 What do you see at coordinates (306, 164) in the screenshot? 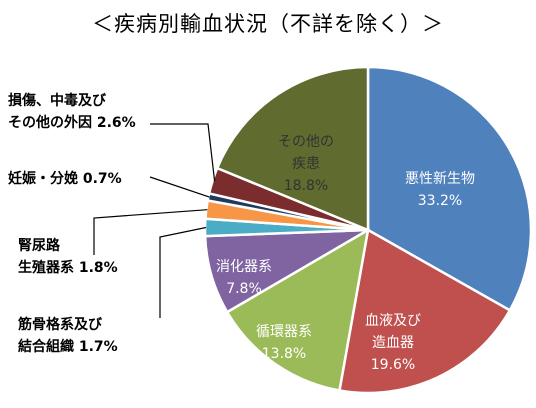
I see `slice-label-other: その他の疾患 18.8%` at bounding box center [306, 164].